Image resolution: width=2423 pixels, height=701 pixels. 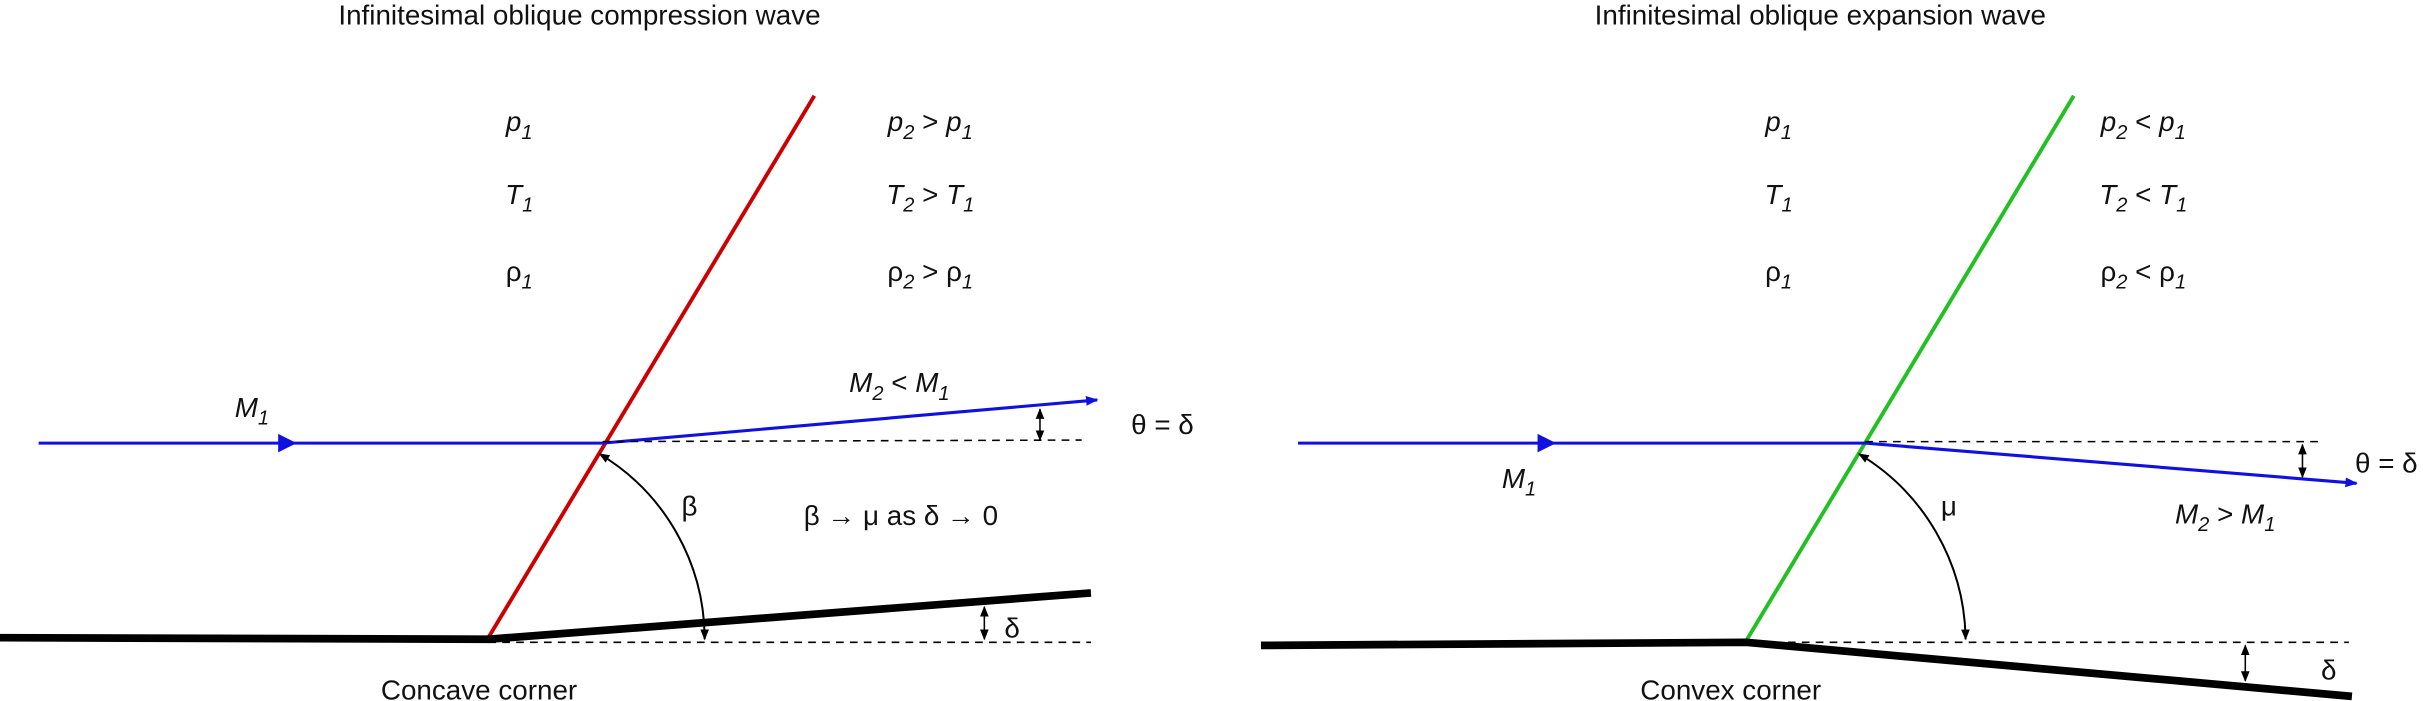 I want to click on symbol-label: ρ2 > ρ1, so click(x=930, y=275).